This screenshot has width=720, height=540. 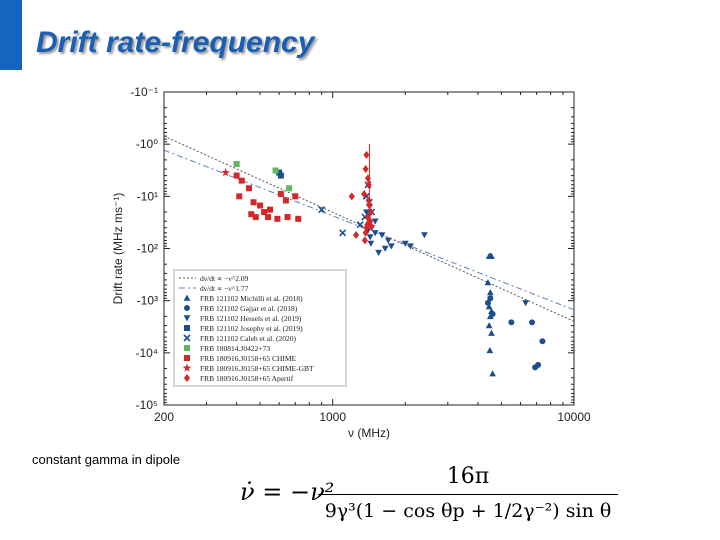 I want to click on formula-fraction: 16π 9γ³(1 − cos θp + 1/2γ⁻²) sin θ, so click(x=468, y=493).